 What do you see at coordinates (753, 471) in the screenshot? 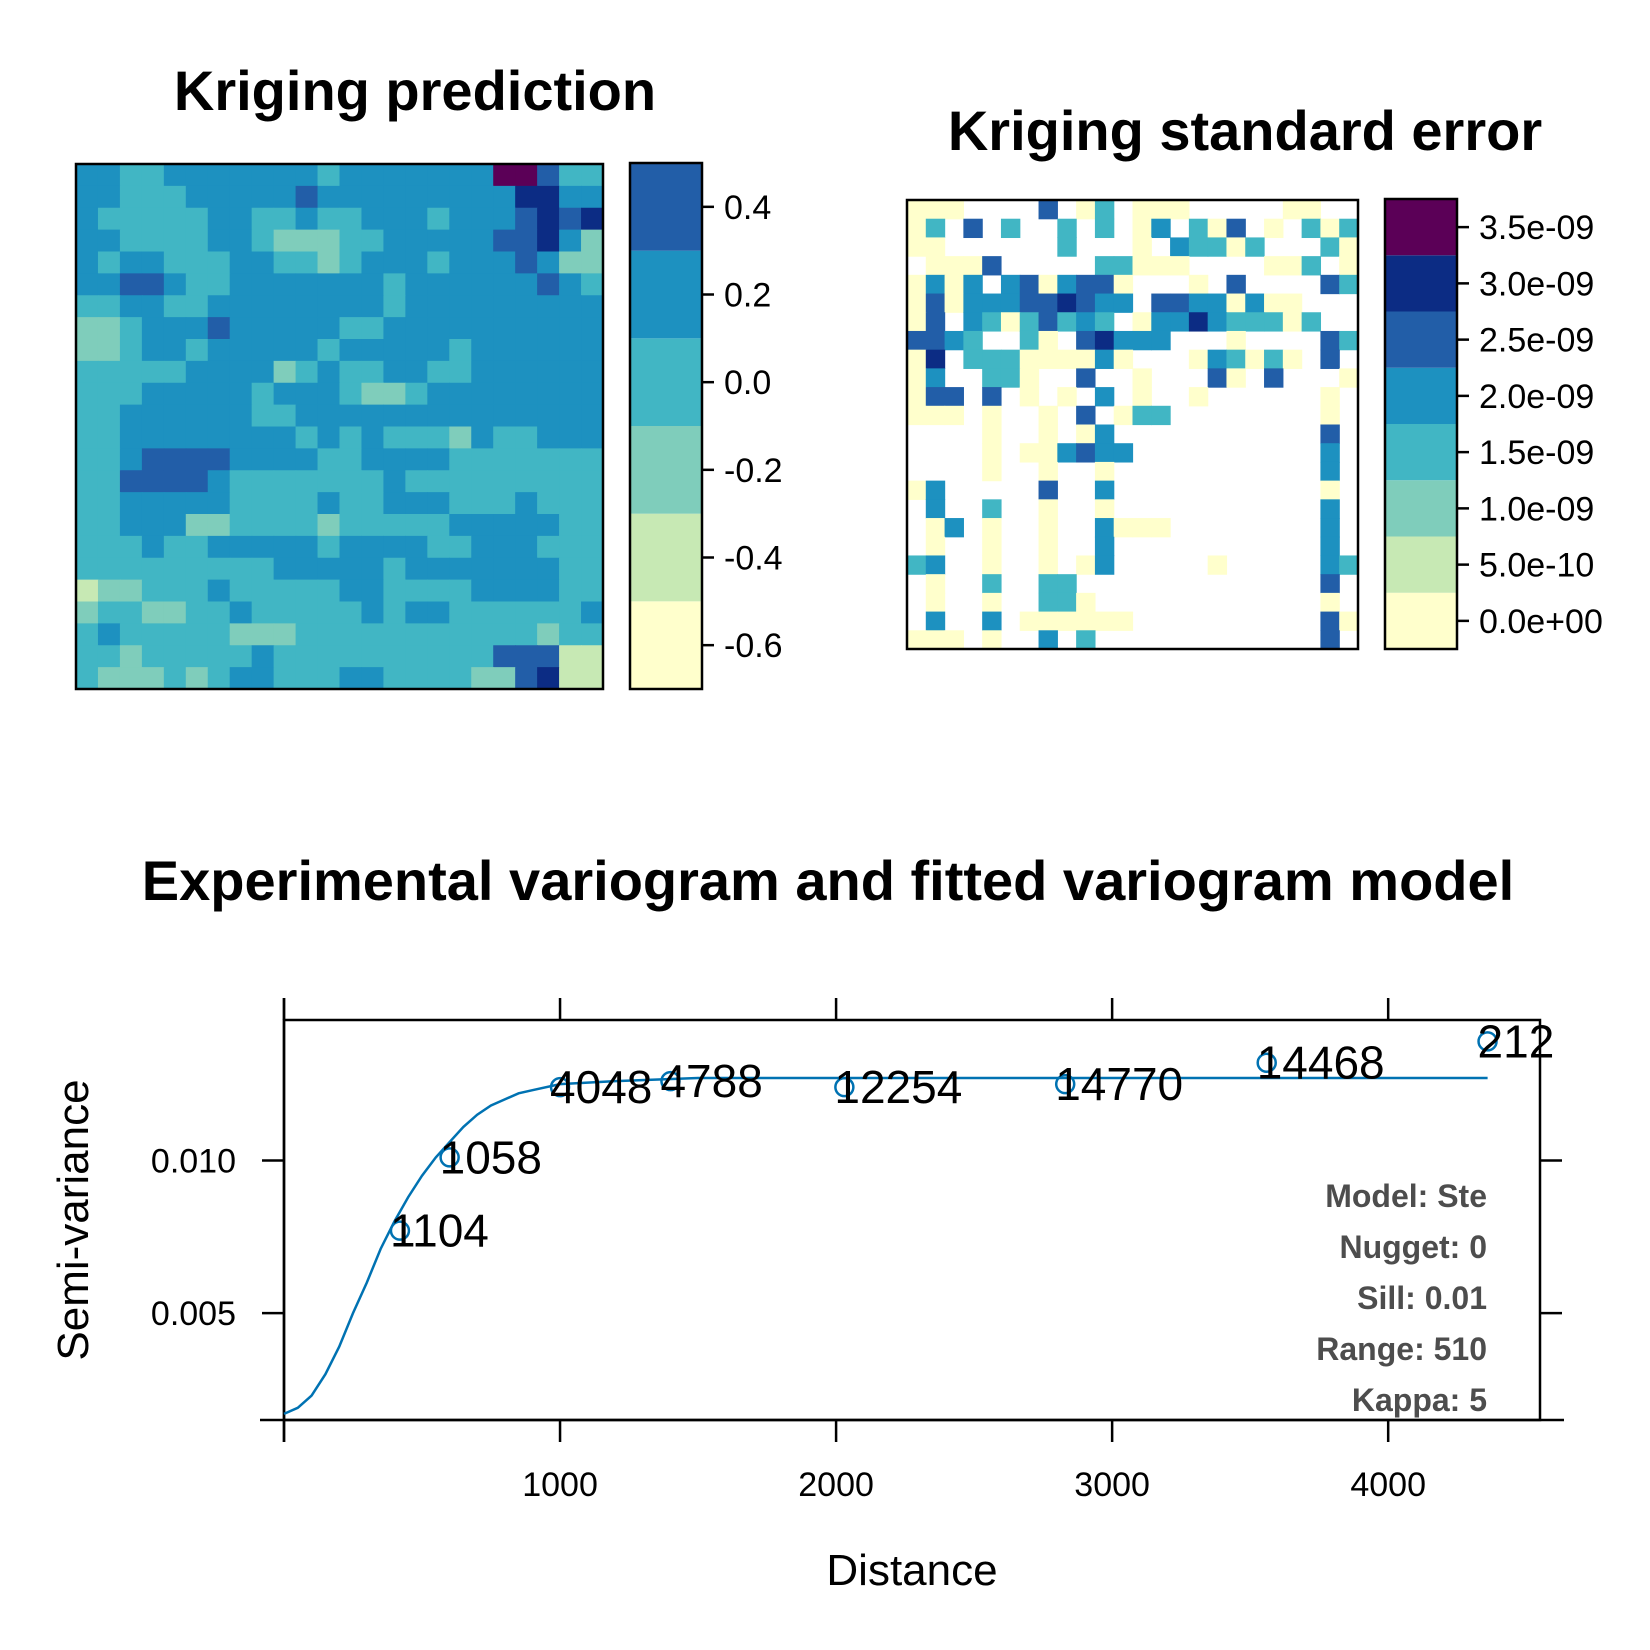
I see `prediction-legend-tick-label: -0.2` at bounding box center [753, 471].